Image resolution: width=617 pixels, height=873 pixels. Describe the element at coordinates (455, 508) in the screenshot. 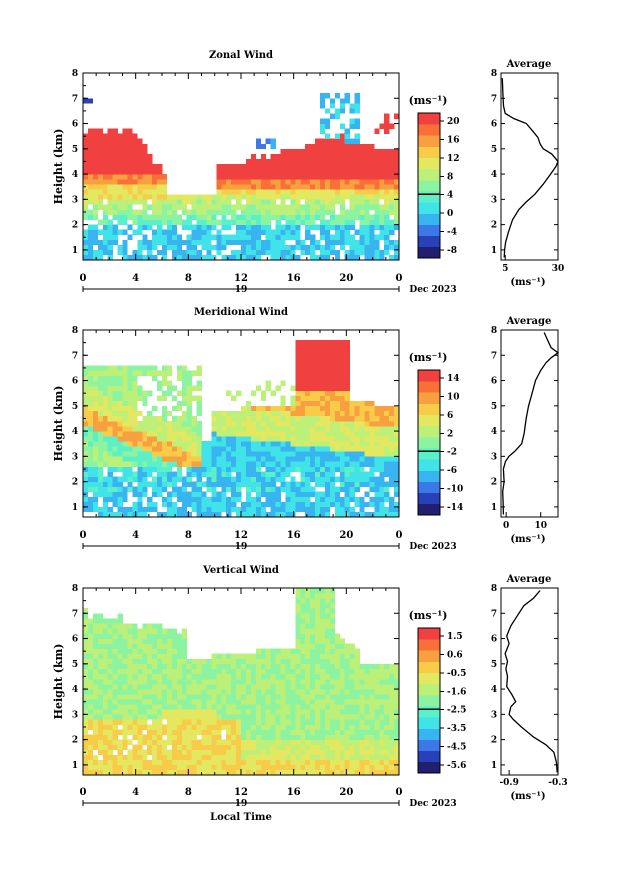

I see `colorbar-tick-label: -14` at that location.